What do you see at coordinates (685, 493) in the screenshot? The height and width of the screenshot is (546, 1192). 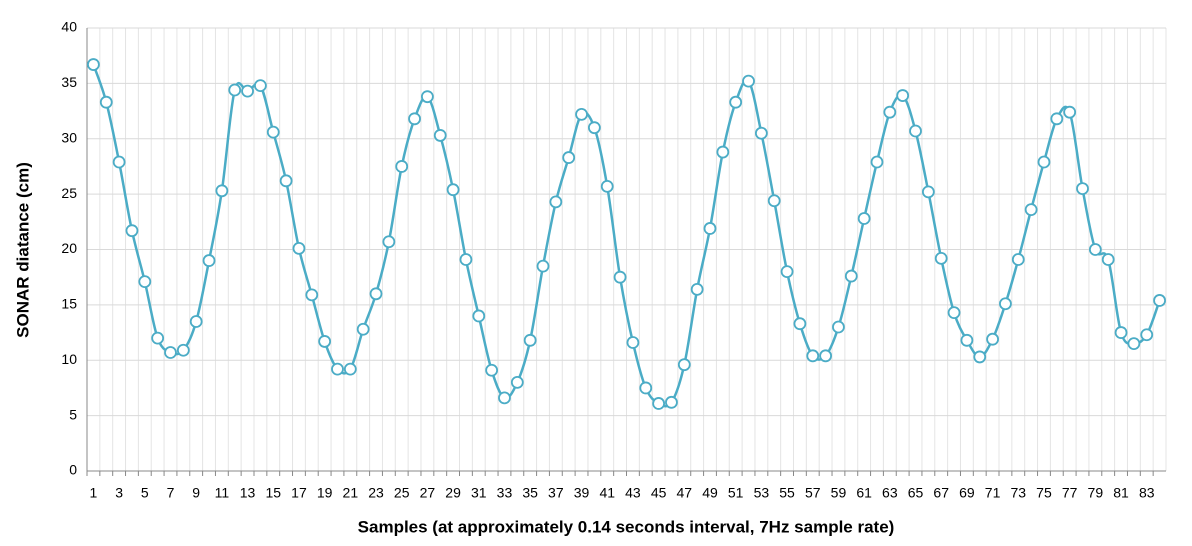 I see `x-tick-label: 47` at bounding box center [685, 493].